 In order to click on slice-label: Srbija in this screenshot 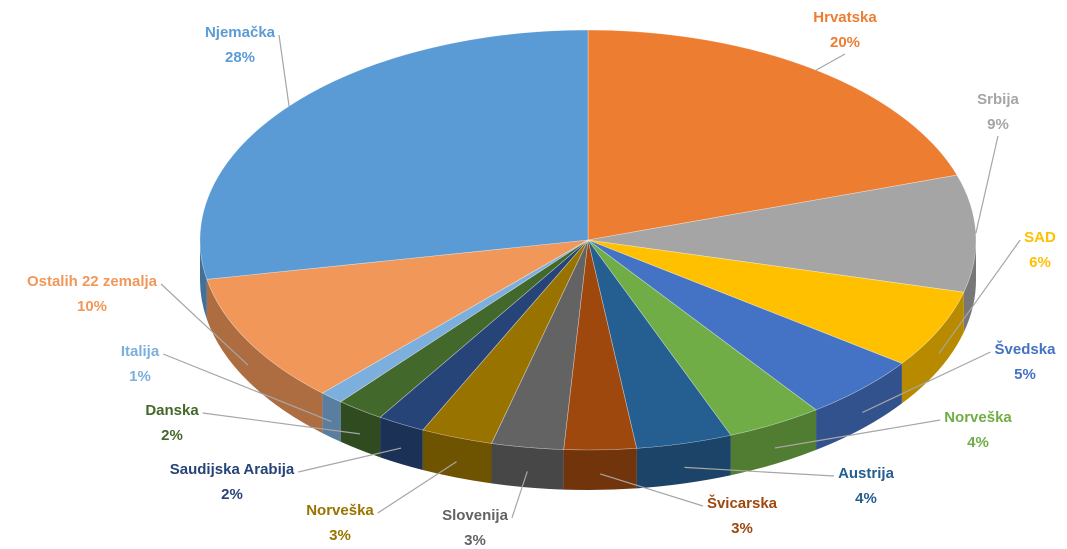, I will do `click(998, 99)`.